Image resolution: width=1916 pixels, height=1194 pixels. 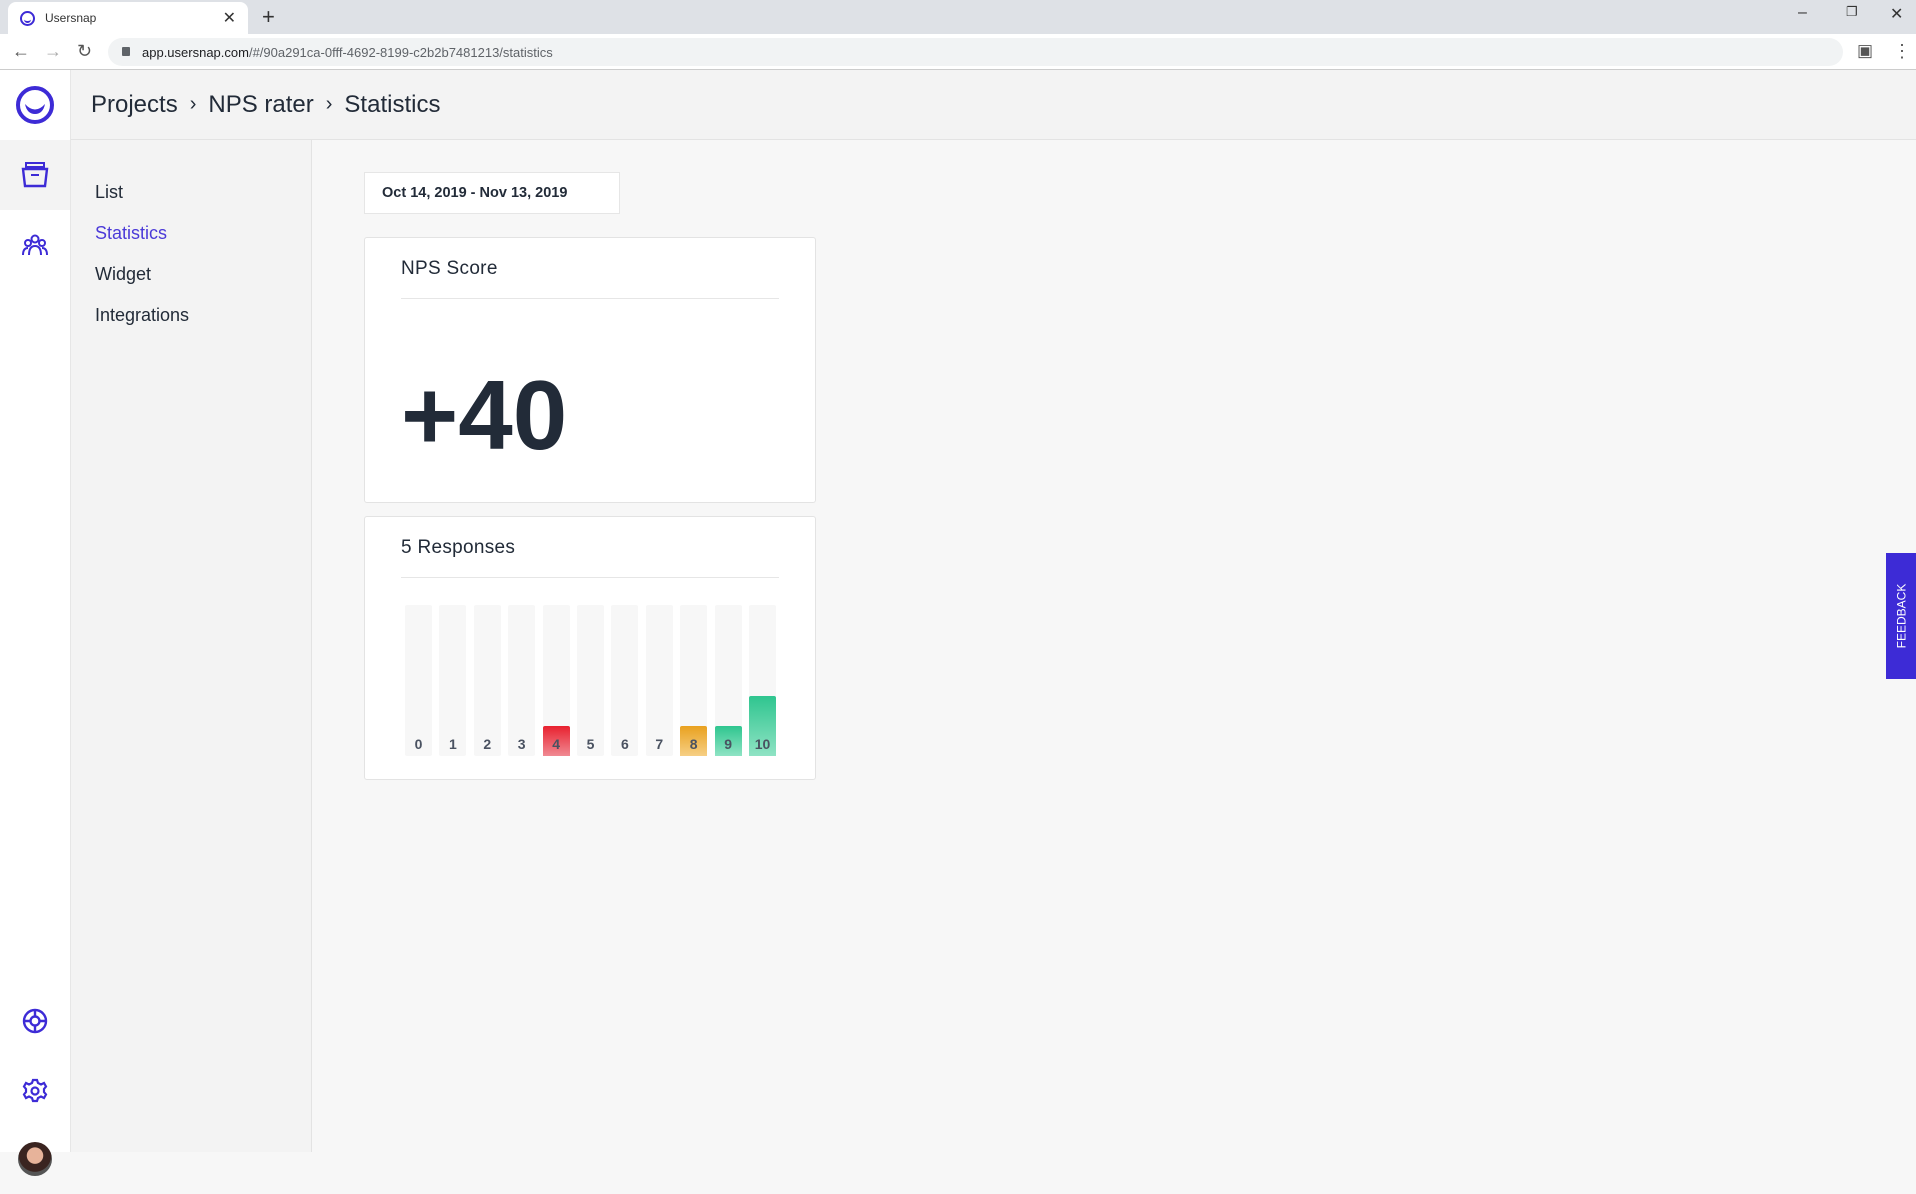 What do you see at coordinates (35, 623) in the screenshot?
I see `icon-rail` at bounding box center [35, 623].